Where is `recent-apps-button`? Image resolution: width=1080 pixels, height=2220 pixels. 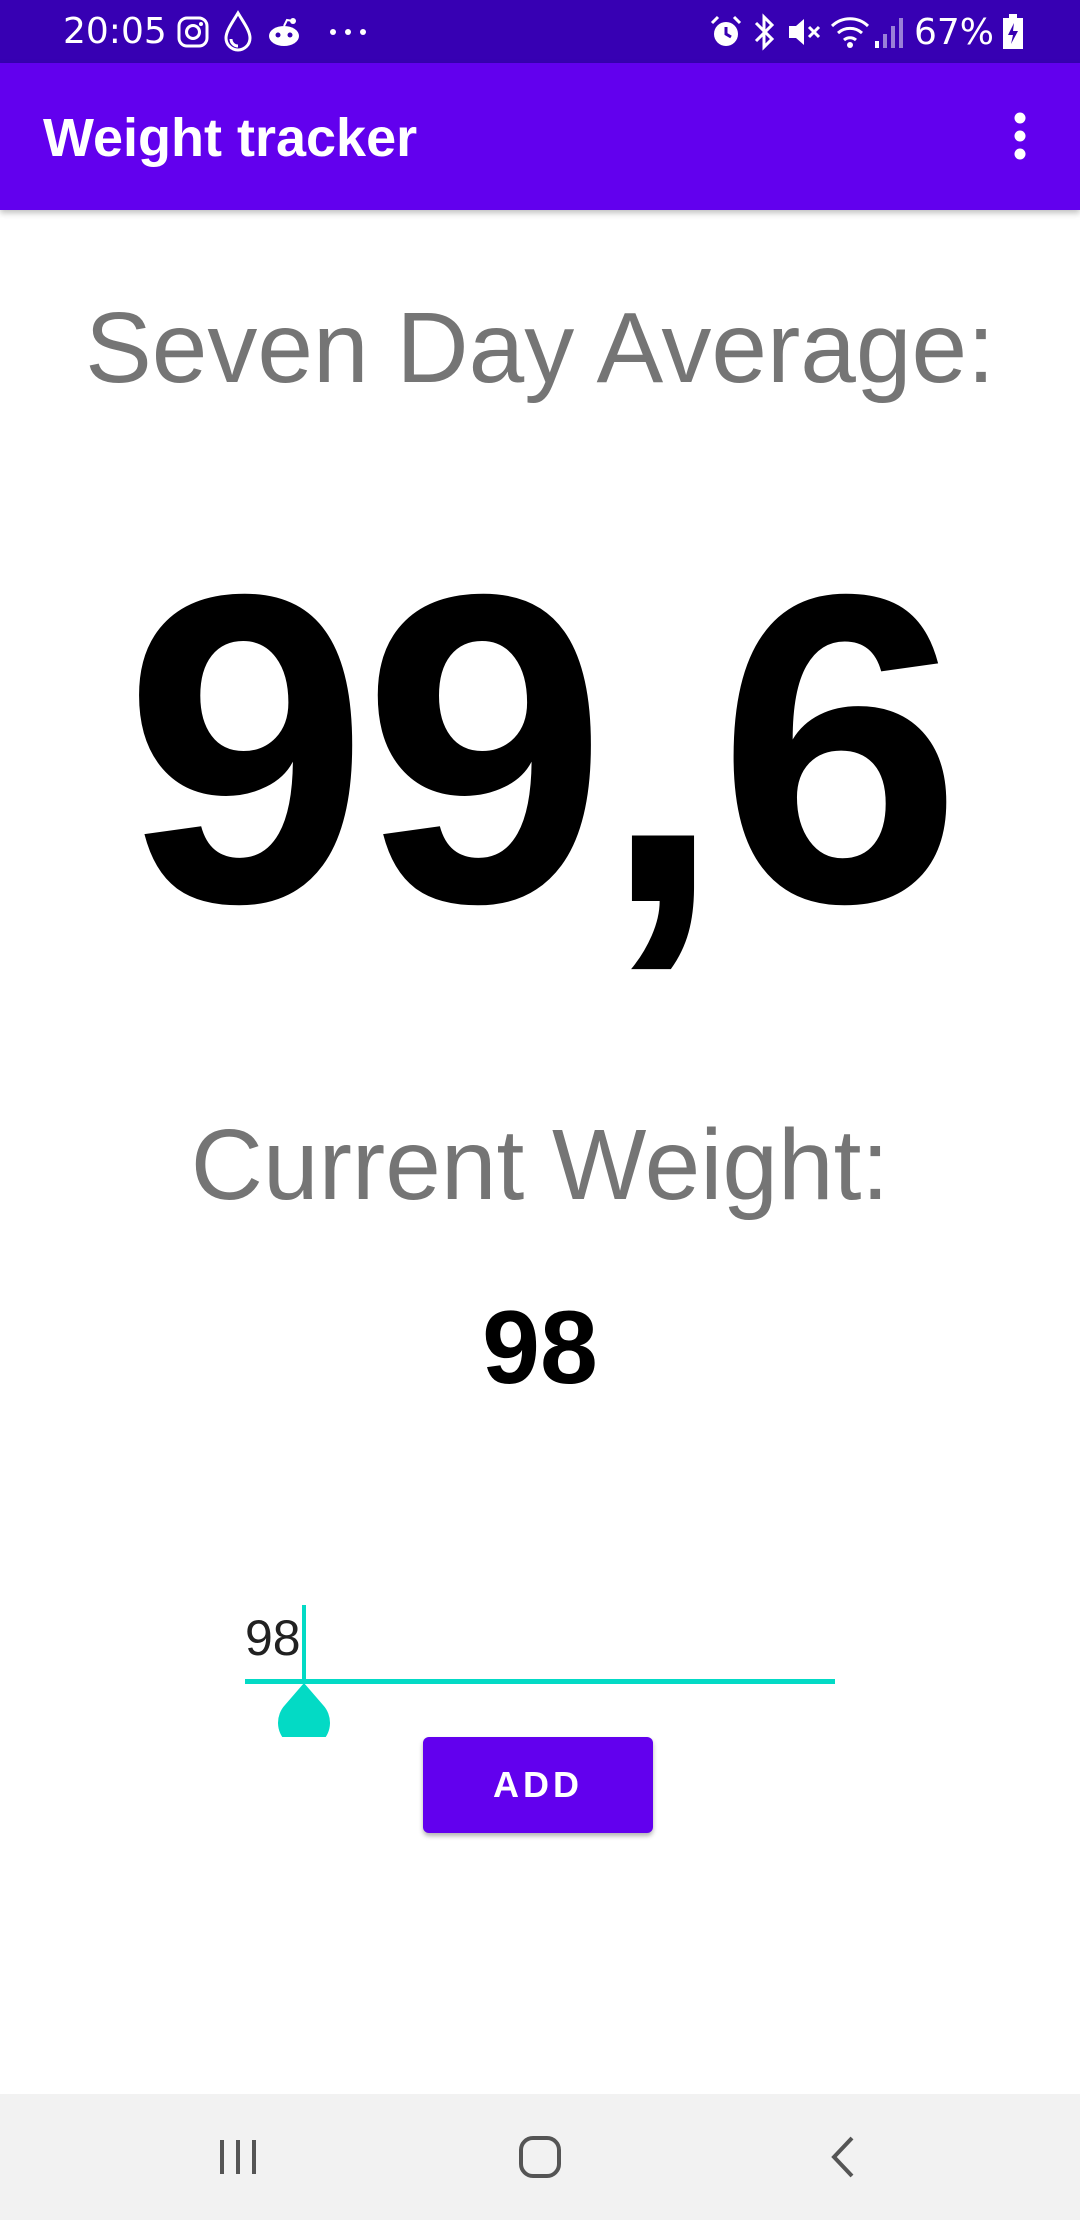
recent-apps-button is located at coordinates (238, 2157).